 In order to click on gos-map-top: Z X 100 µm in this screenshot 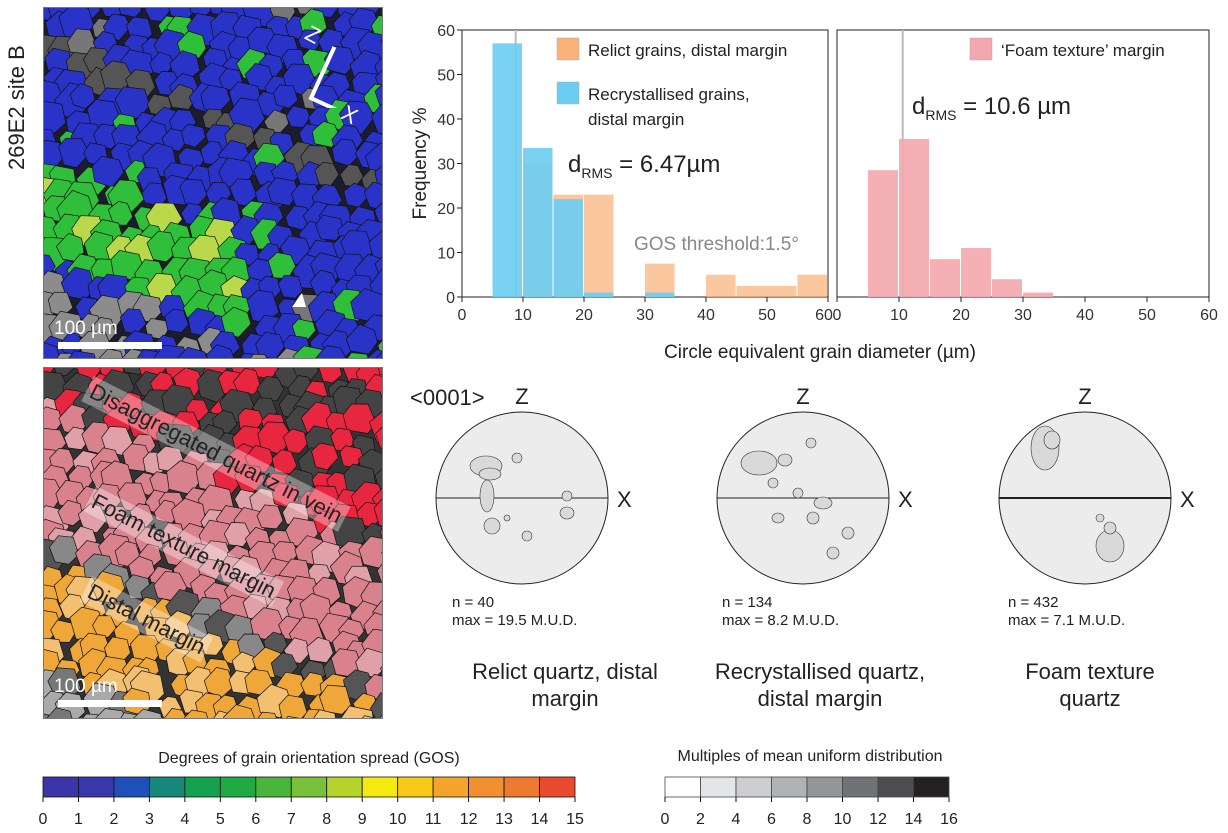, I will do `click(213, 183)`.